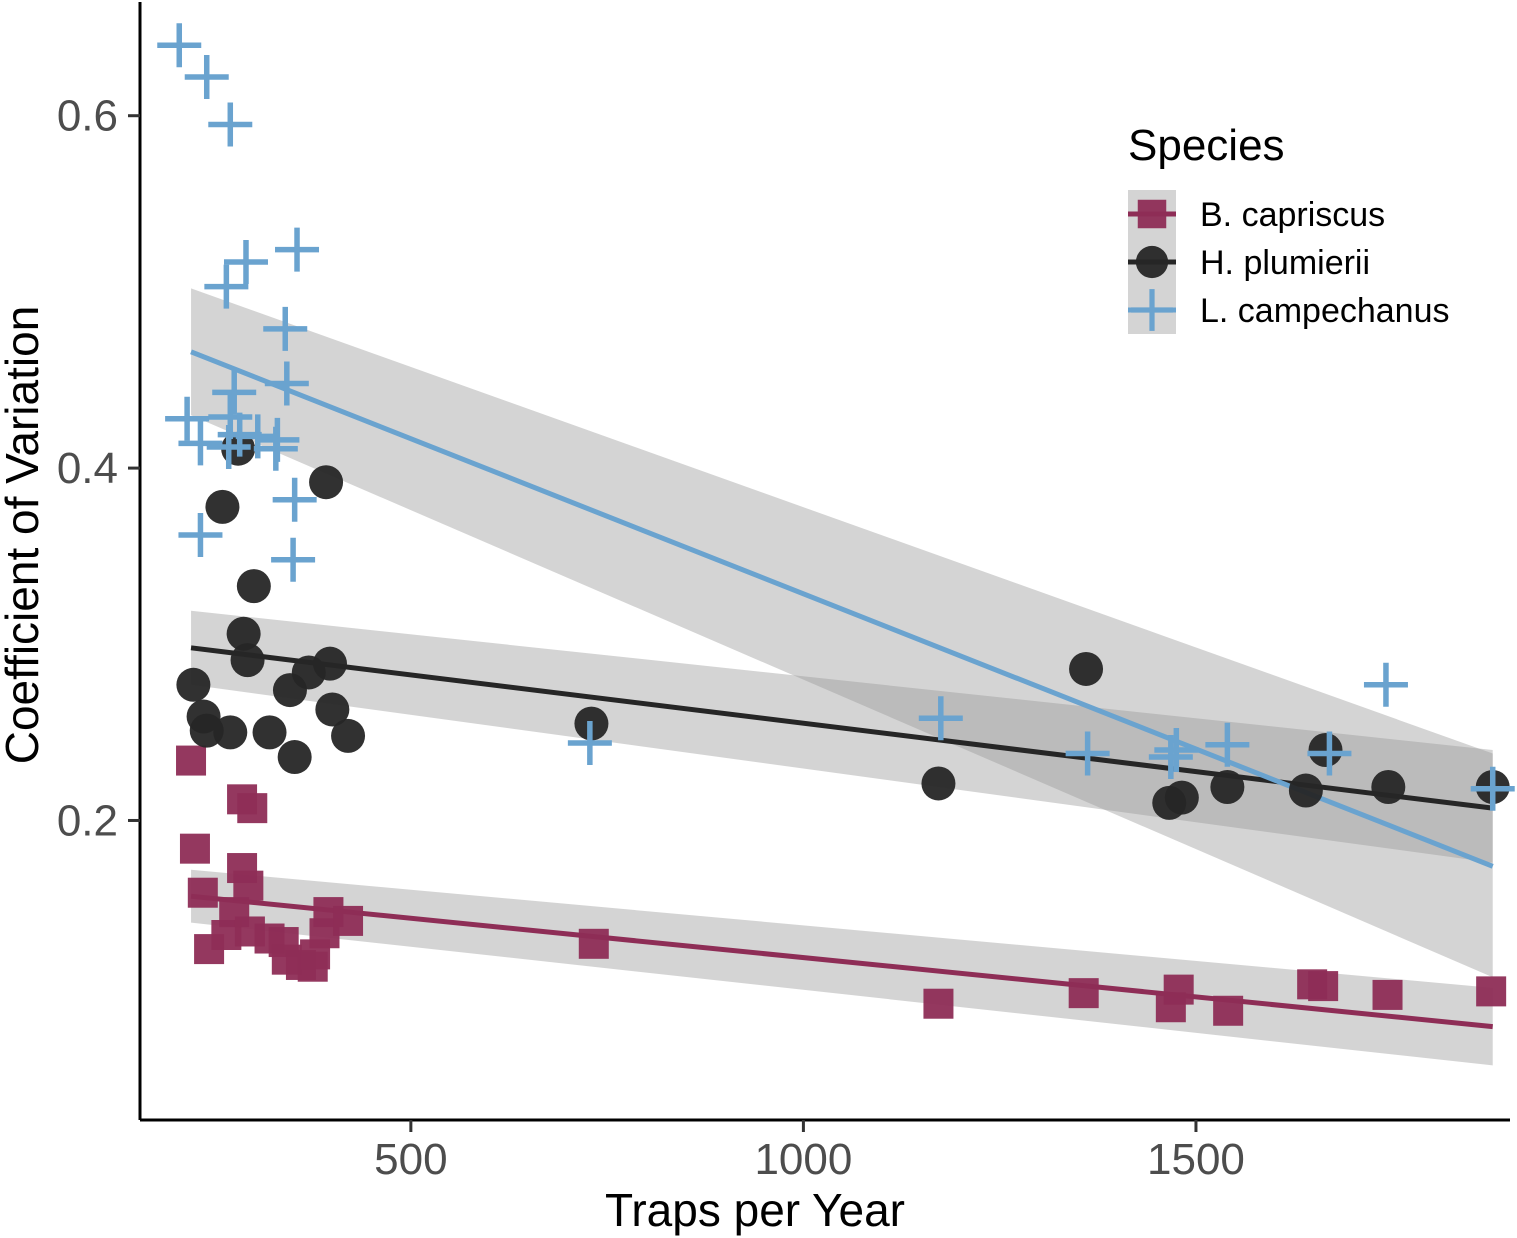  What do you see at coordinates (803, 1159) in the screenshot?
I see `x-tick-label-1: 1000` at bounding box center [803, 1159].